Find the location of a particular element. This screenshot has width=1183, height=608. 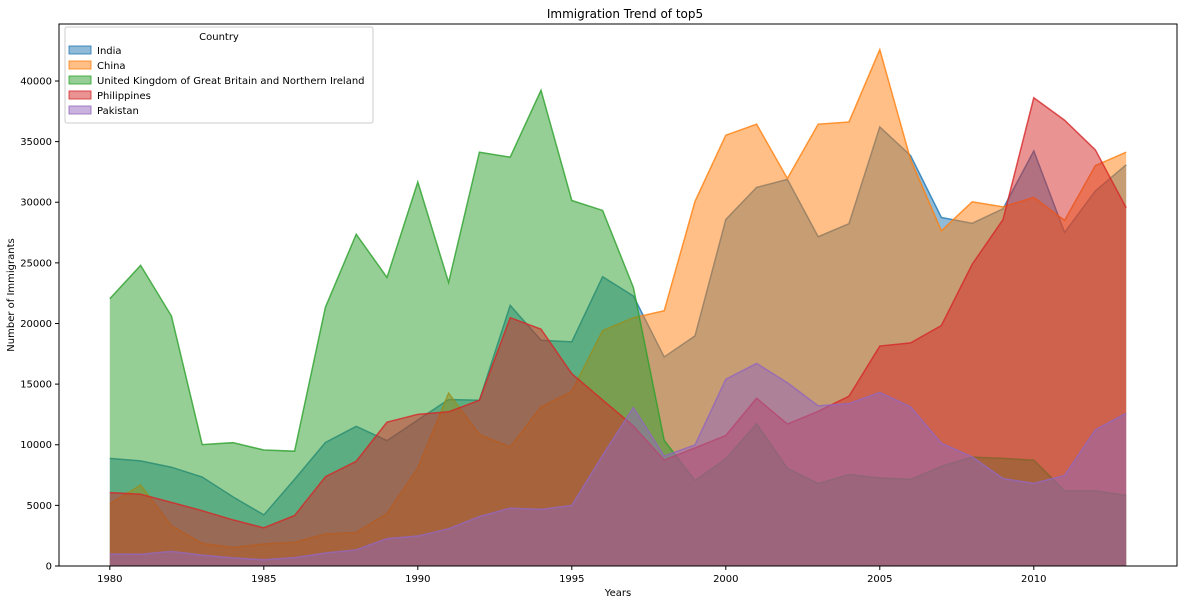

chart-title: Immigration Trend of top5 is located at coordinates (625, 14).